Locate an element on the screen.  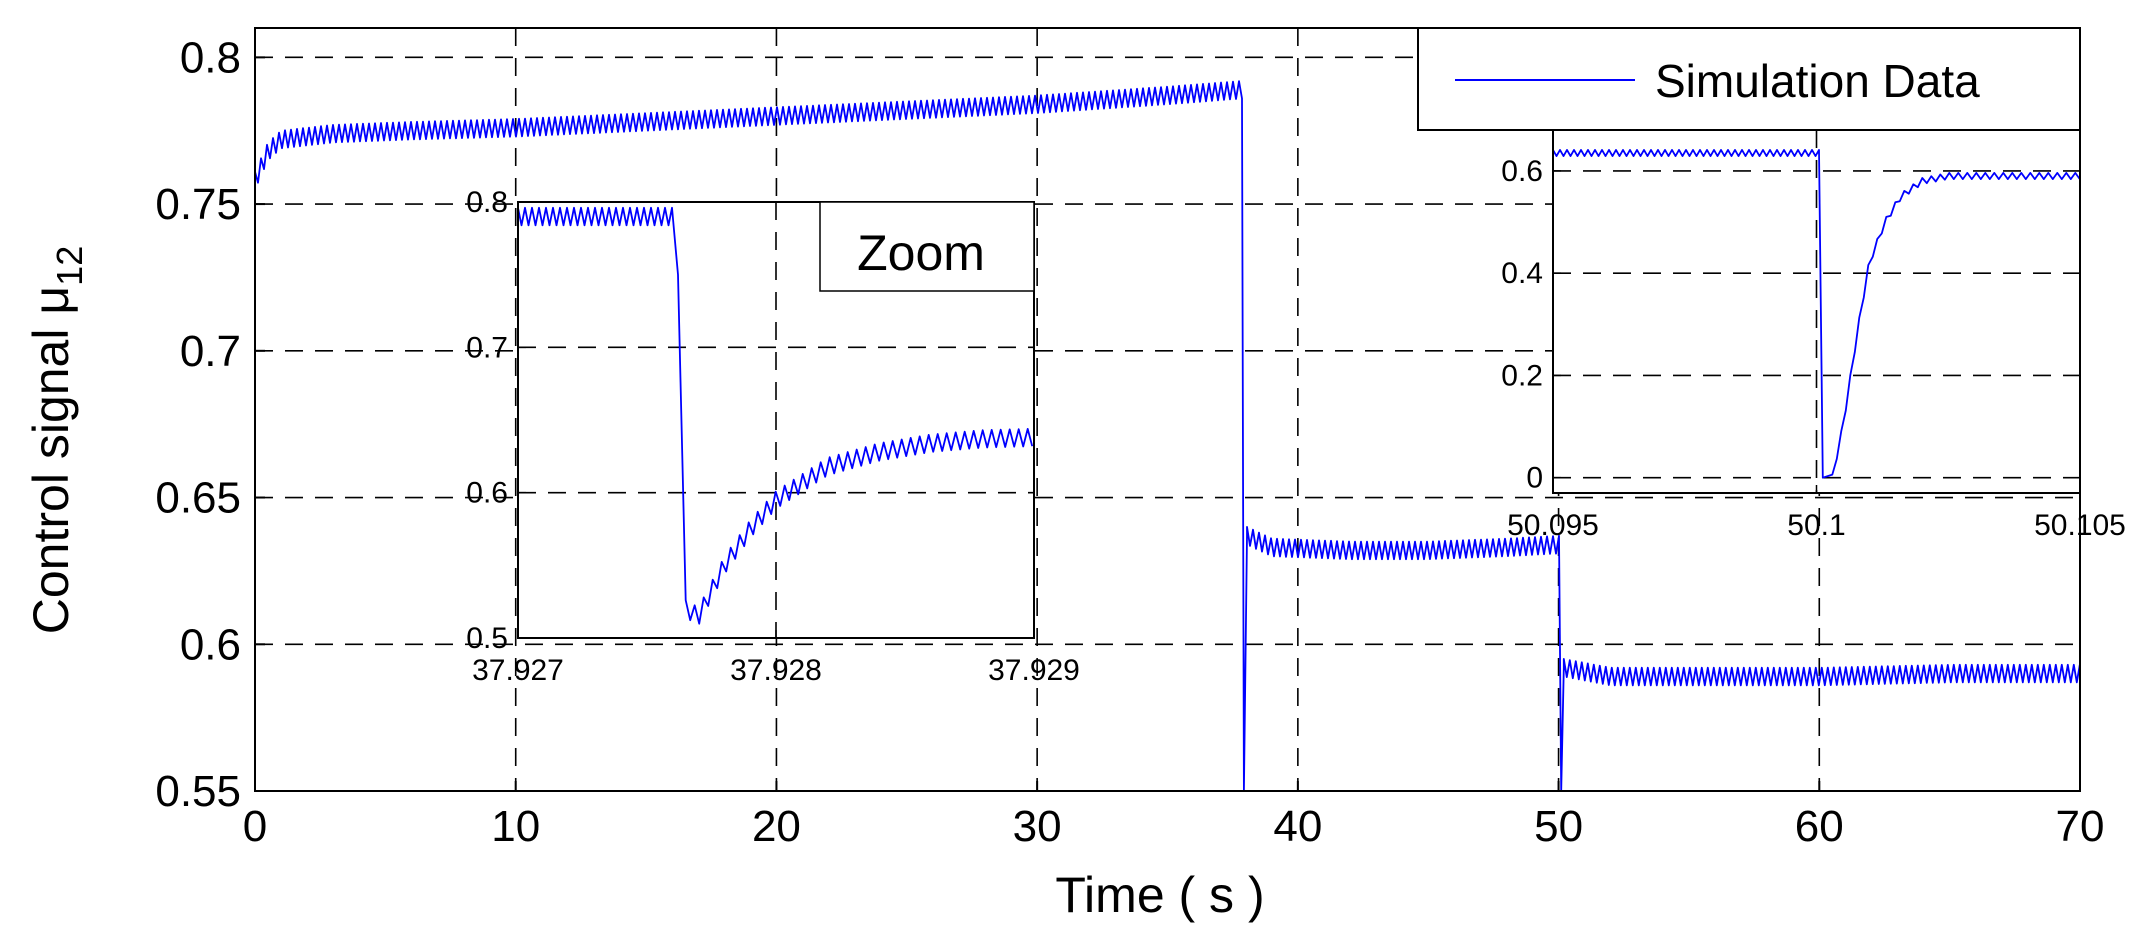
zoom-label-box is located at coordinates (927, 246).